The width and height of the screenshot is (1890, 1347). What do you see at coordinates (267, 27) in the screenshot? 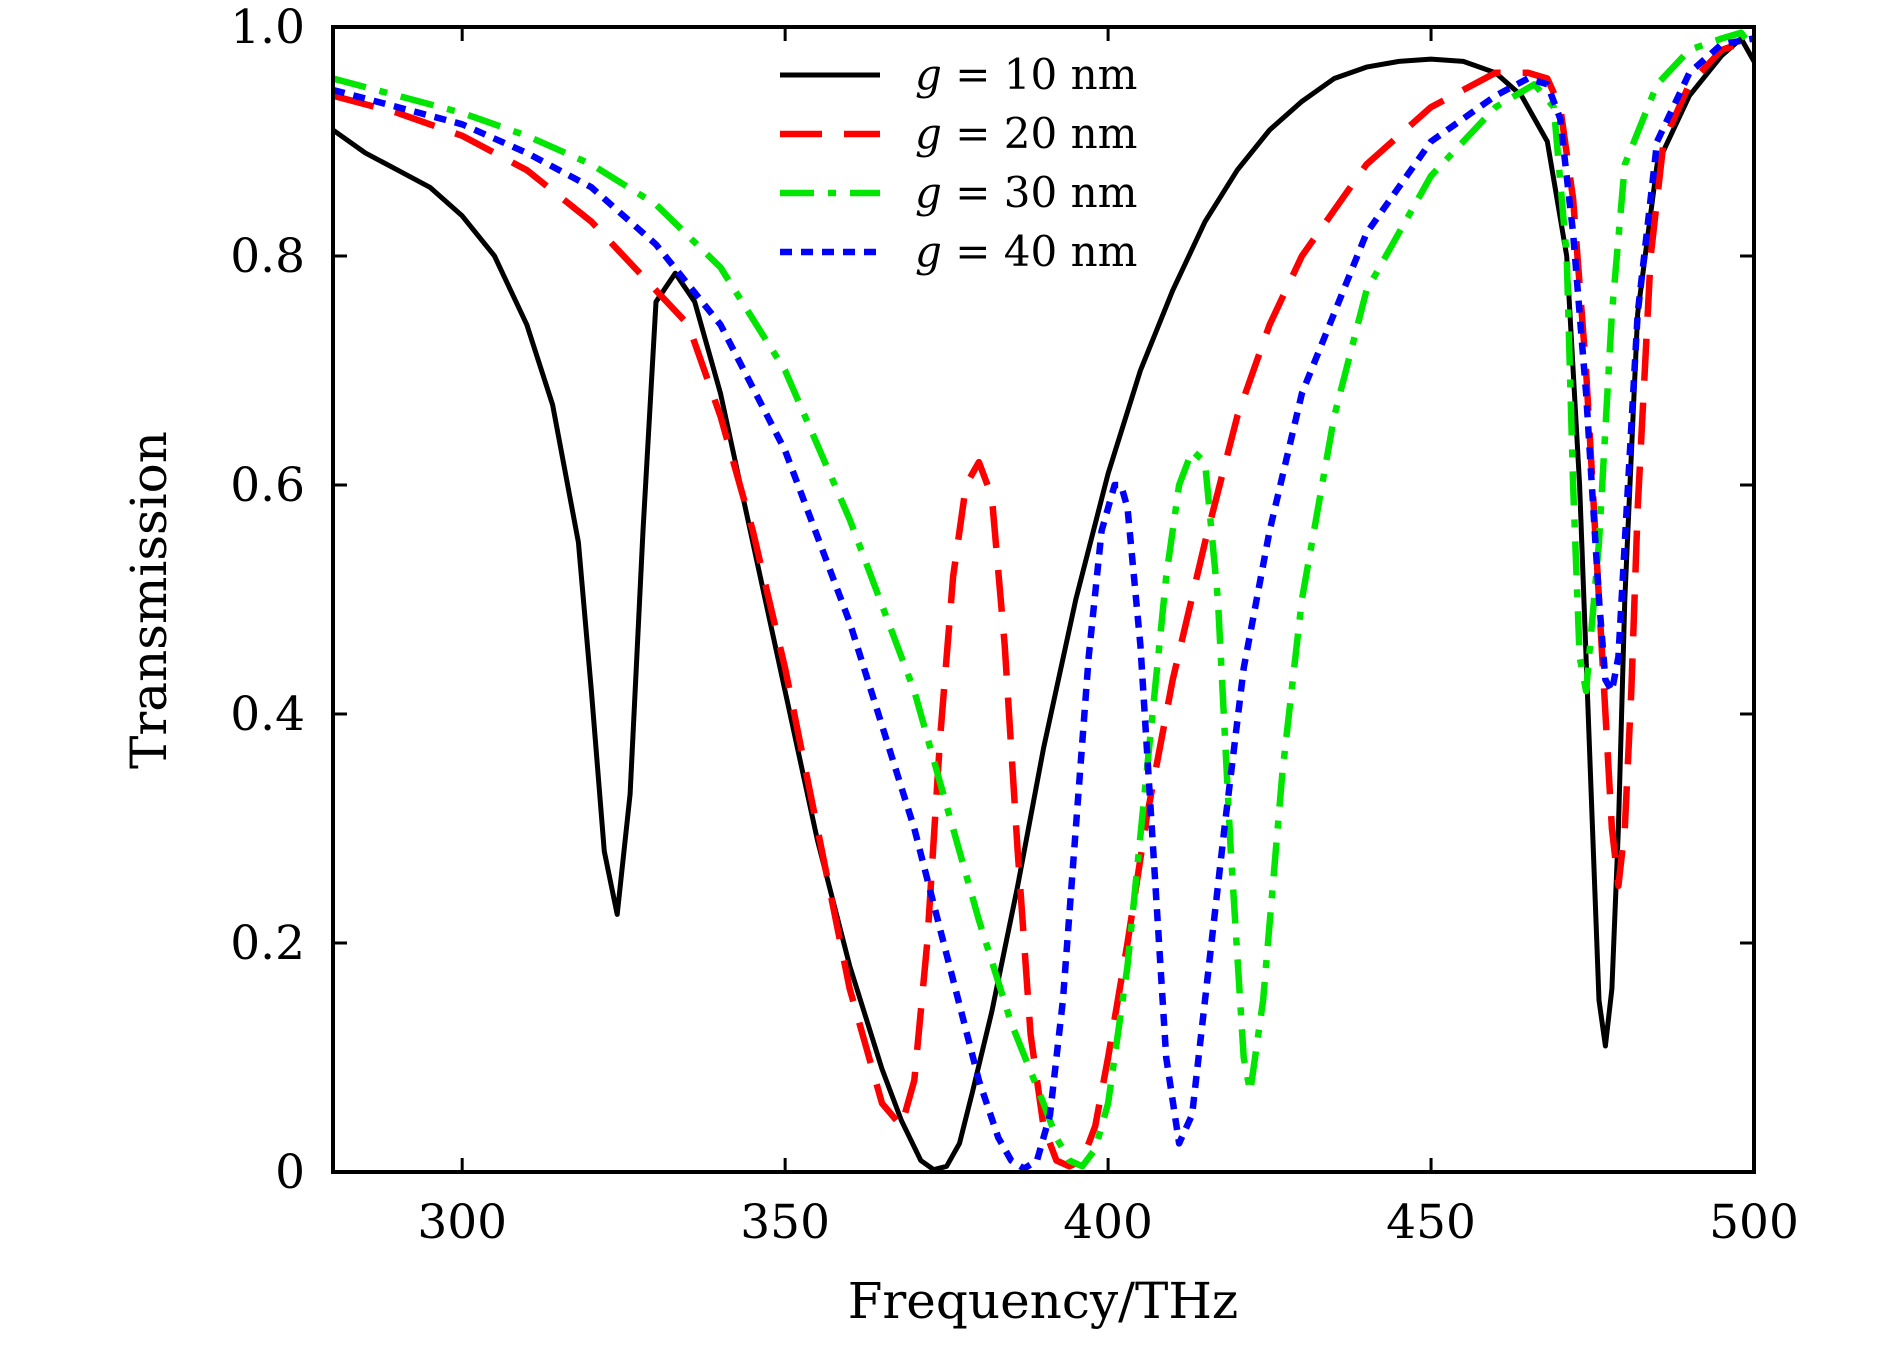
I see `y-tick-label: 1.0` at bounding box center [267, 27].